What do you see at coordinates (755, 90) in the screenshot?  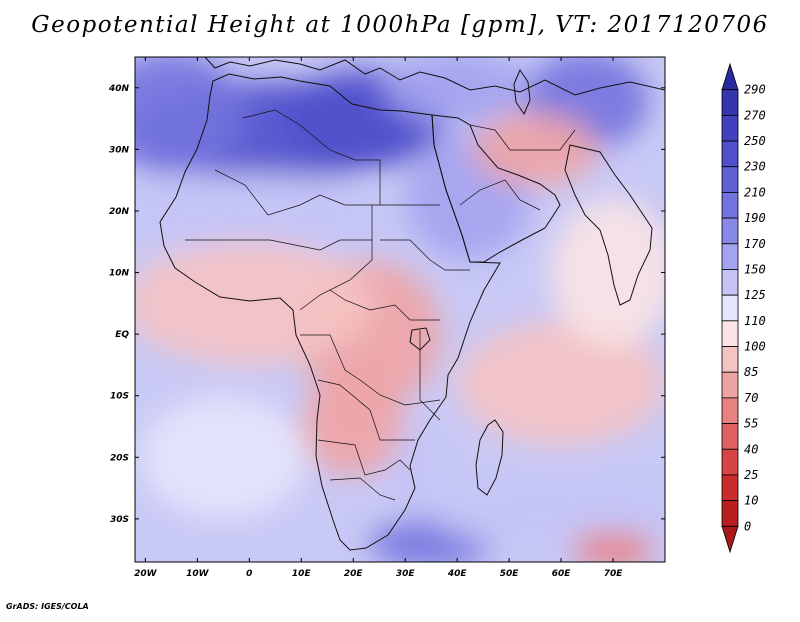 I see `colorbar-label: 290` at bounding box center [755, 90].